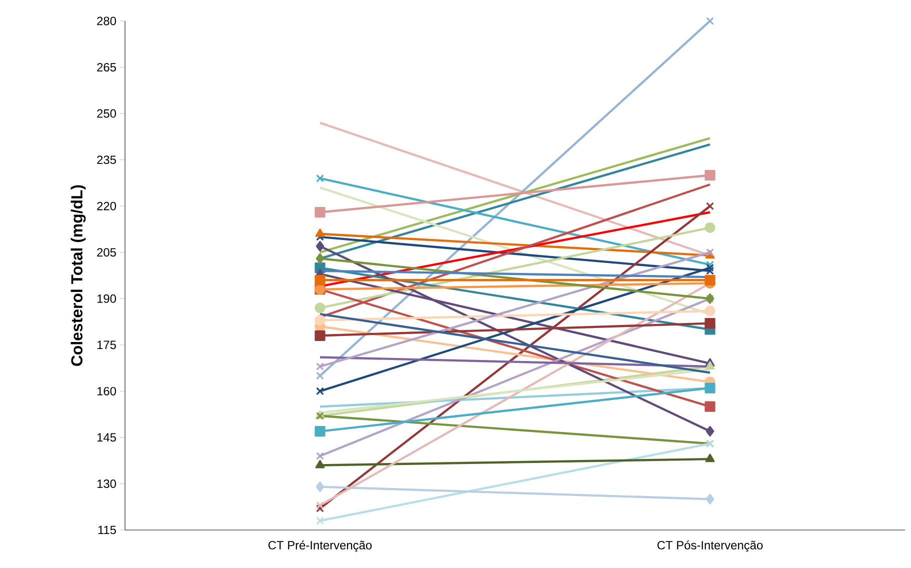  I want to click on y-axis-title: Colesterol Total (mg/dL), so click(78, 275).